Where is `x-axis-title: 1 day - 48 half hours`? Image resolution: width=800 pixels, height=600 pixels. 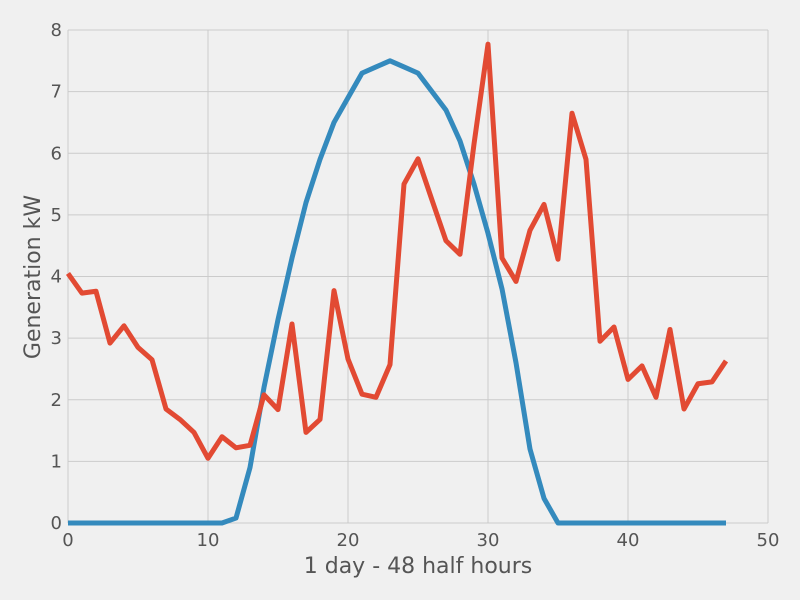 x-axis-title: 1 day - 48 half hours is located at coordinates (418, 566).